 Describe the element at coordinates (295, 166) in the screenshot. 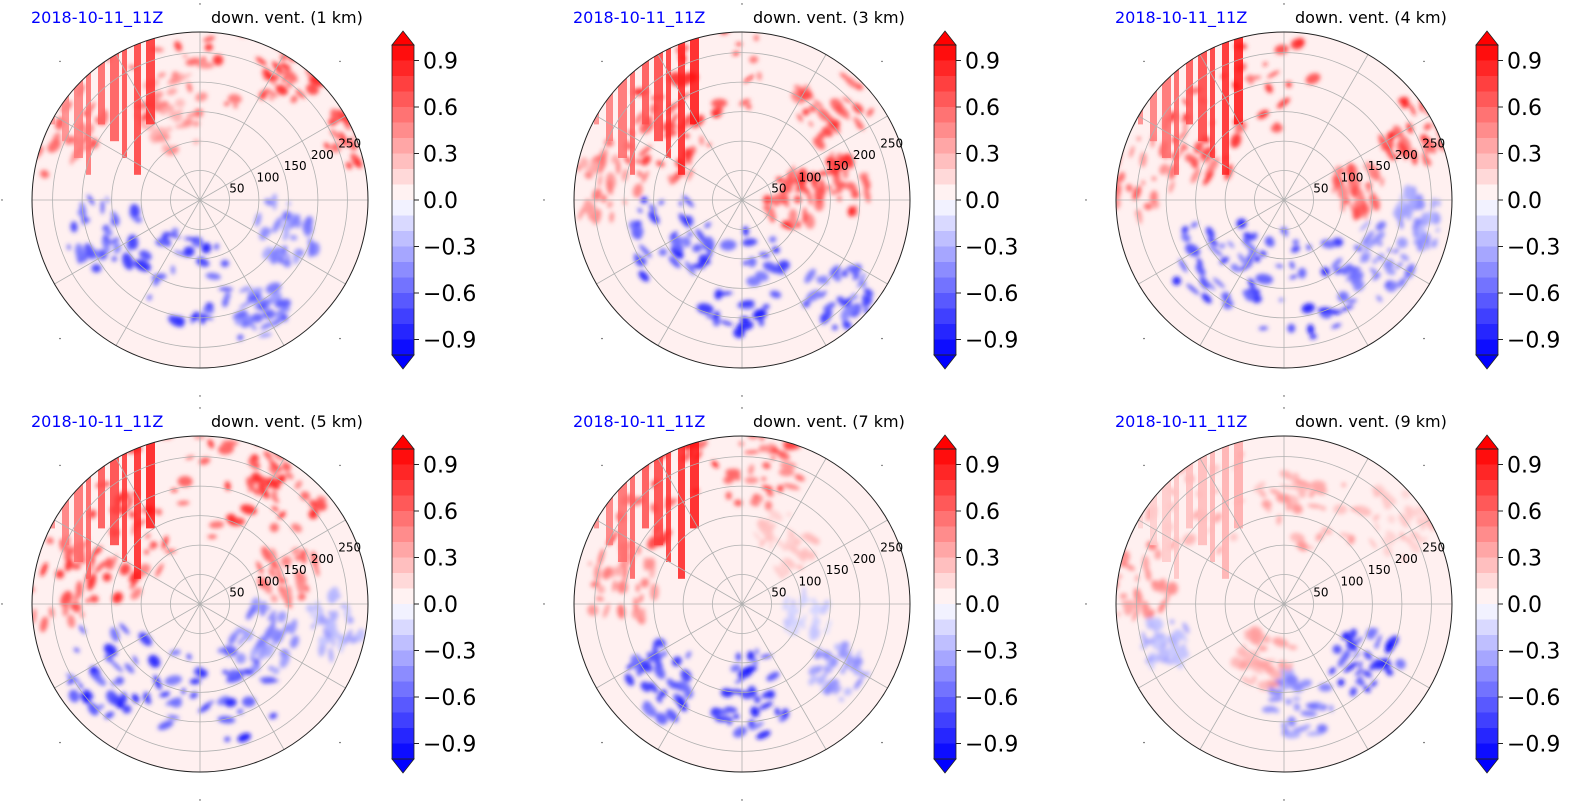

I see `radial-tick-label: 150` at that location.